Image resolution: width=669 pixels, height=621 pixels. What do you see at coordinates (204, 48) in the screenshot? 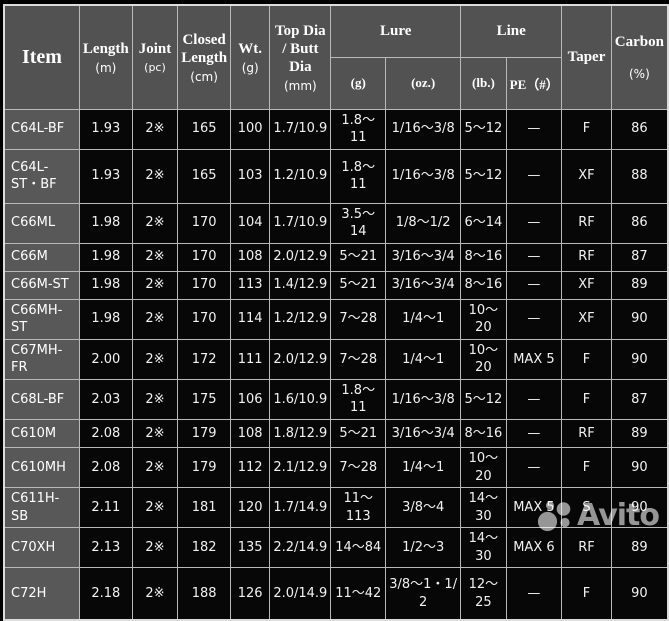
I see `col-header-closed-title: Closed Length` at bounding box center [204, 48].